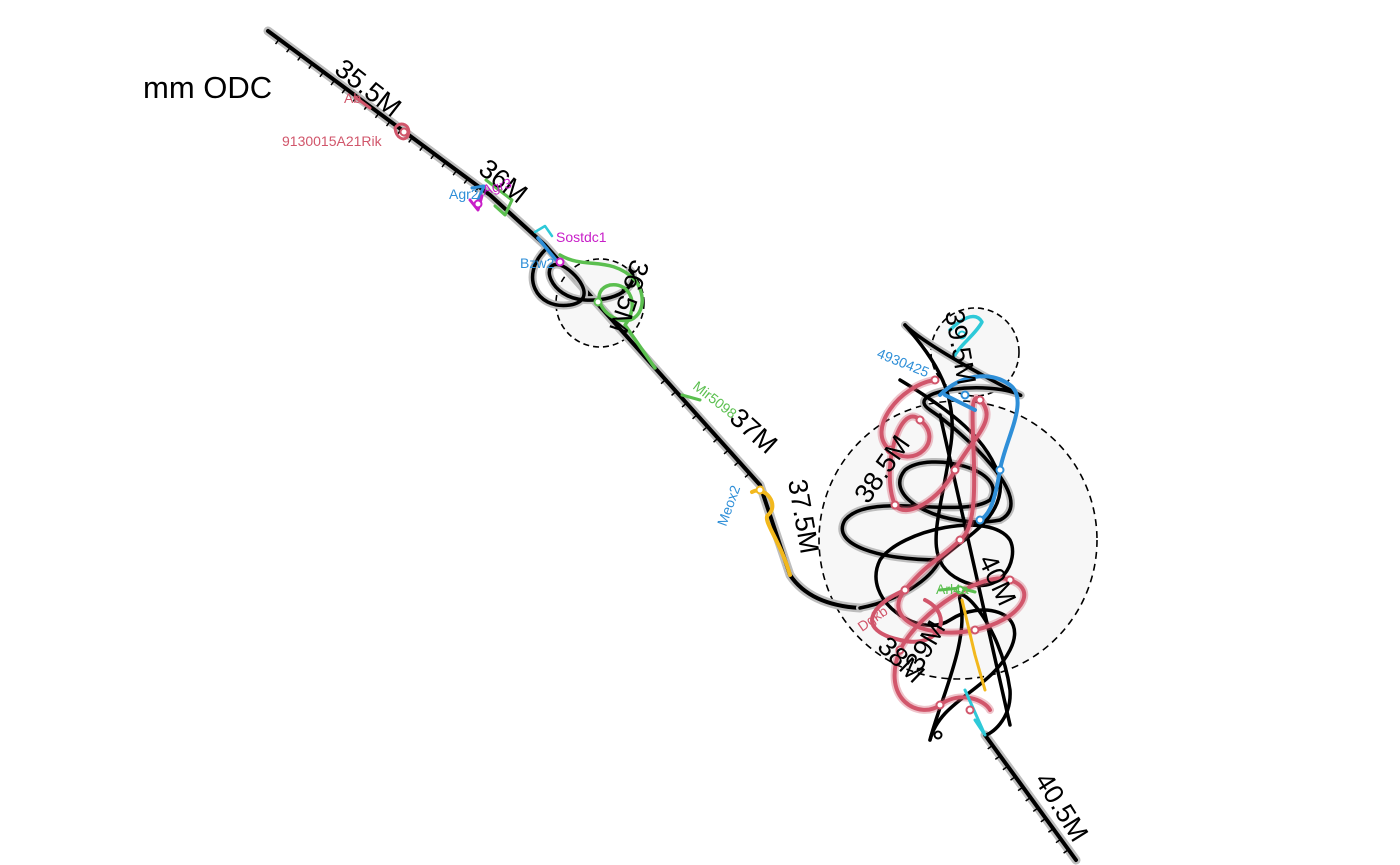 This screenshot has height=865, width=1400. Describe the element at coordinates (728, 505) in the screenshot. I see `gene-label-meox2: Meox2` at that location.